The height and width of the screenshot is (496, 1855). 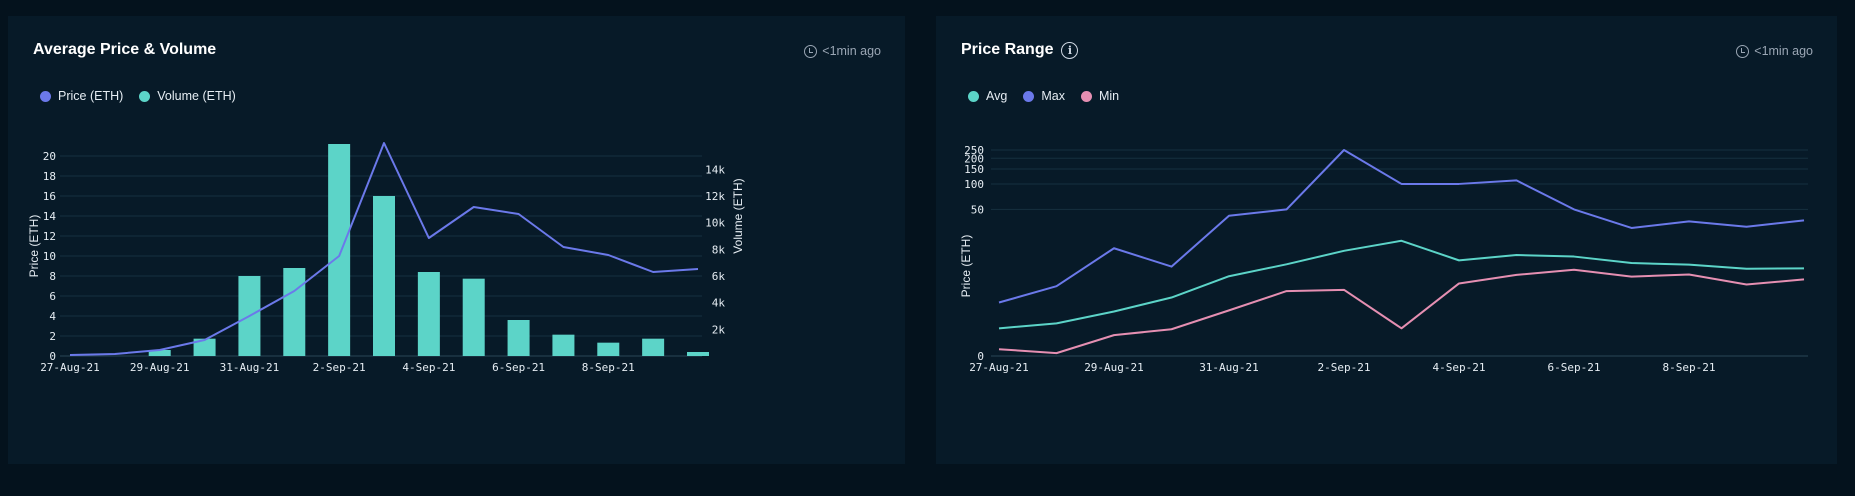 I want to click on y-tick-label: 4, so click(x=52, y=316).